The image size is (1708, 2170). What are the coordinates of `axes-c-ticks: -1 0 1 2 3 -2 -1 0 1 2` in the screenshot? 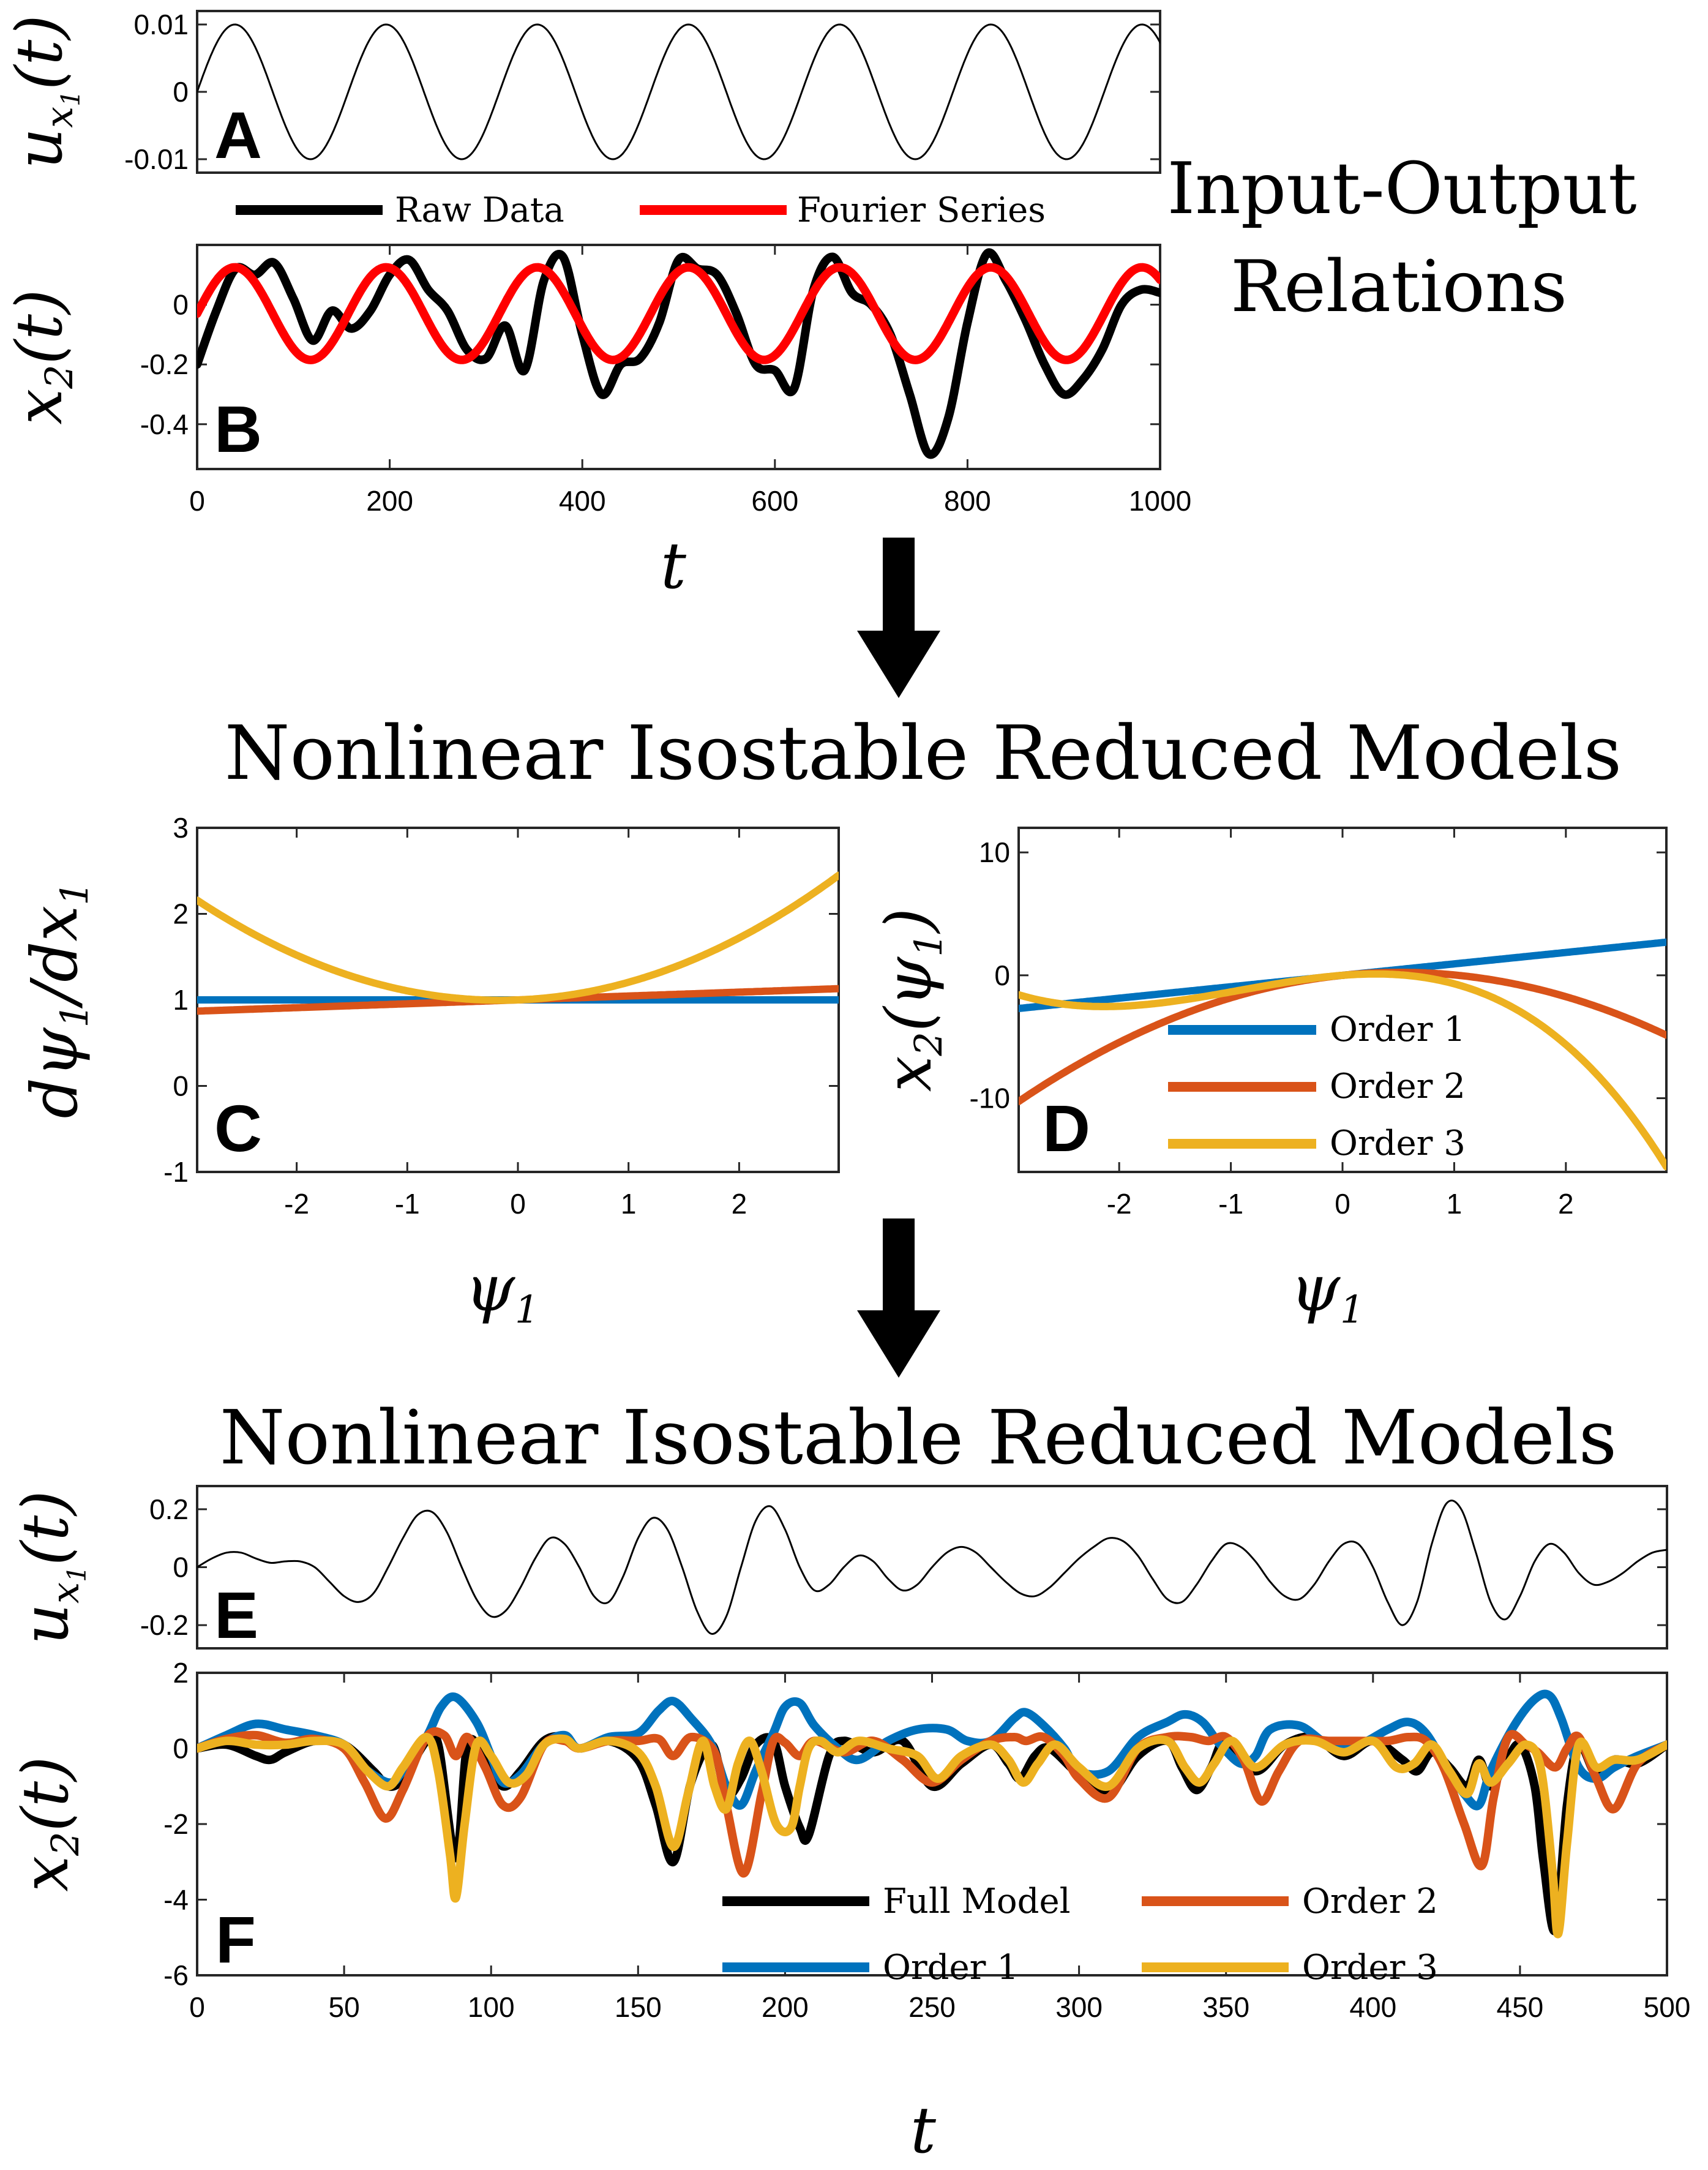 It's located at (501, 1016).